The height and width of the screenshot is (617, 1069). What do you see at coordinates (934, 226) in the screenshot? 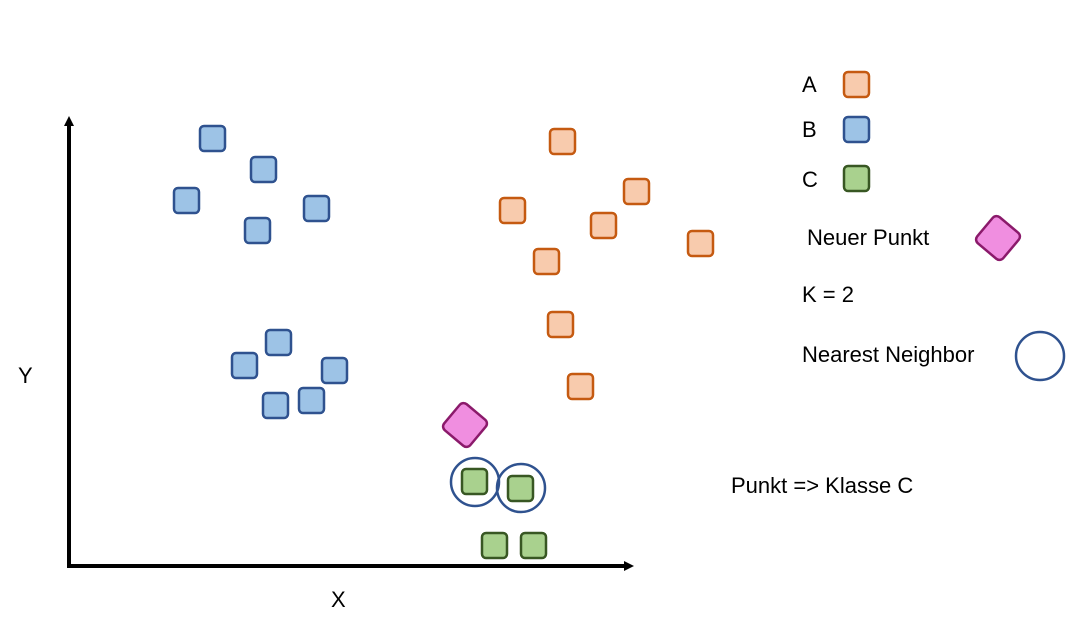
I see `legend: A B C Neuer Punkt K = 2 Nearest Neighbor` at bounding box center [934, 226].